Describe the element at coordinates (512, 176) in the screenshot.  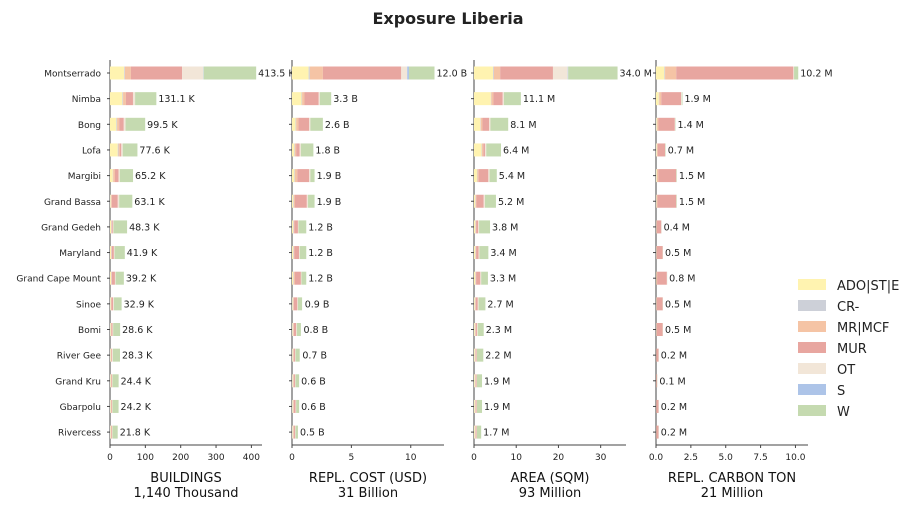
I see `bar-total-label: 5.4 M` at that location.